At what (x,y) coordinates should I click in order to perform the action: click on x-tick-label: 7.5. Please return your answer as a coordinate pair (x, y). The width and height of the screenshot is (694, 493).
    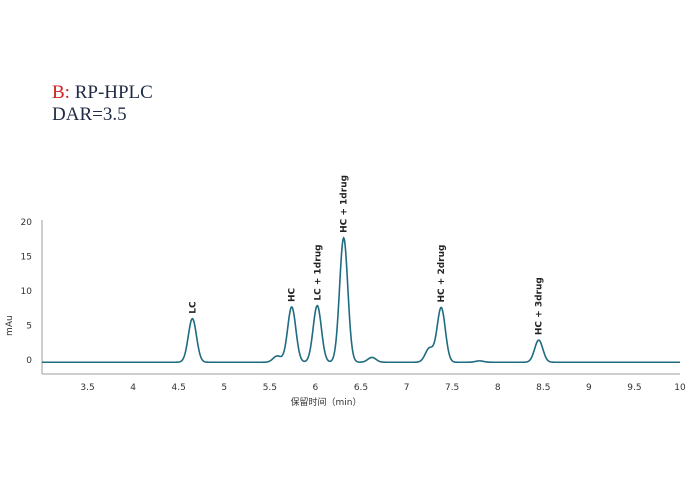
    Looking at the image, I should click on (452, 388).